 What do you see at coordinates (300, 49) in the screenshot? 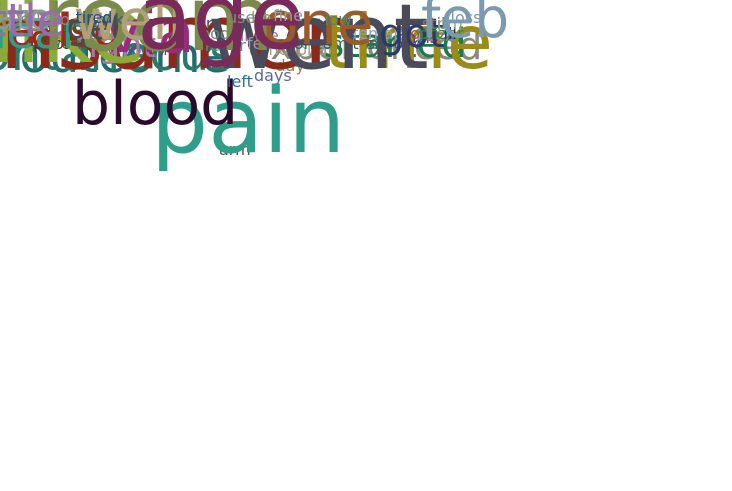
I see `word-hospital: hospital` at bounding box center [300, 49].